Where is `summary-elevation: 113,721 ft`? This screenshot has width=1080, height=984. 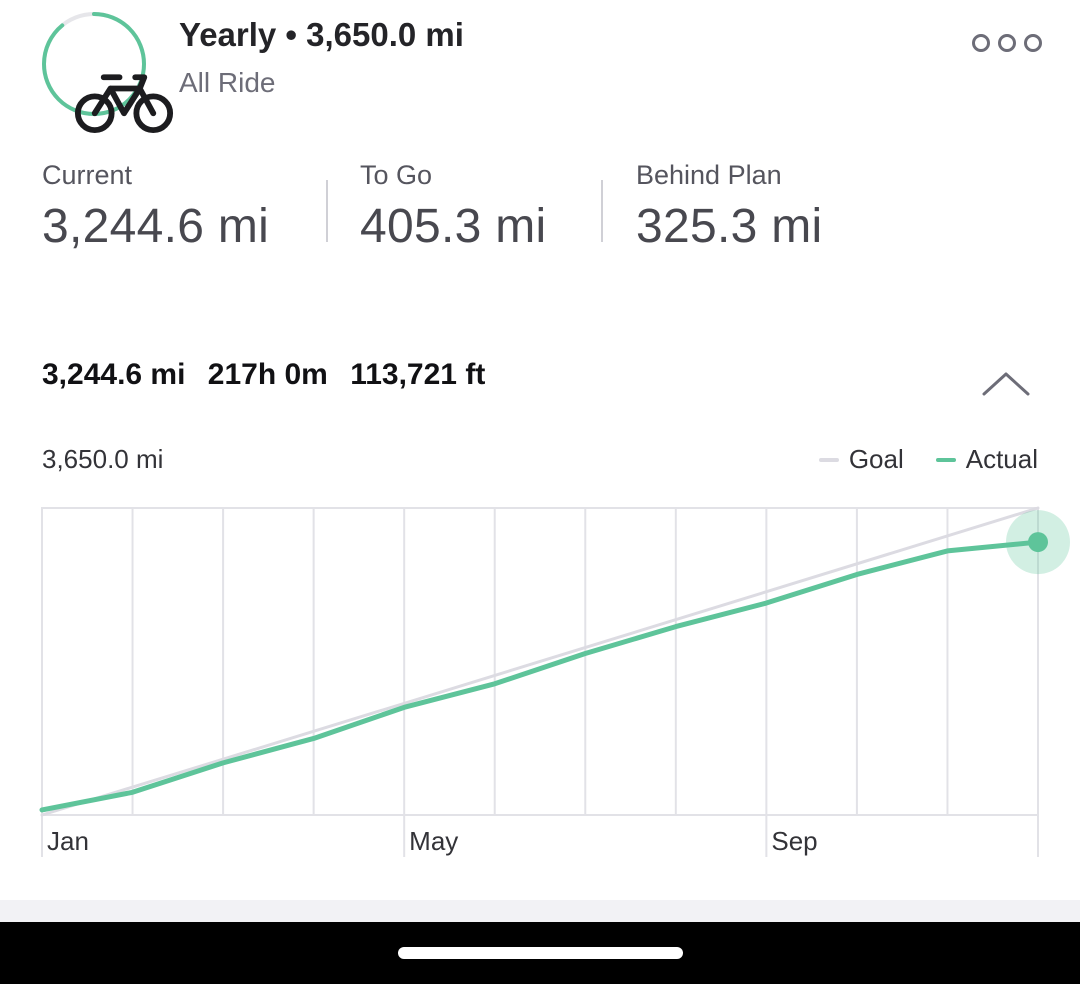
summary-elevation: 113,721 ft is located at coordinates (418, 374).